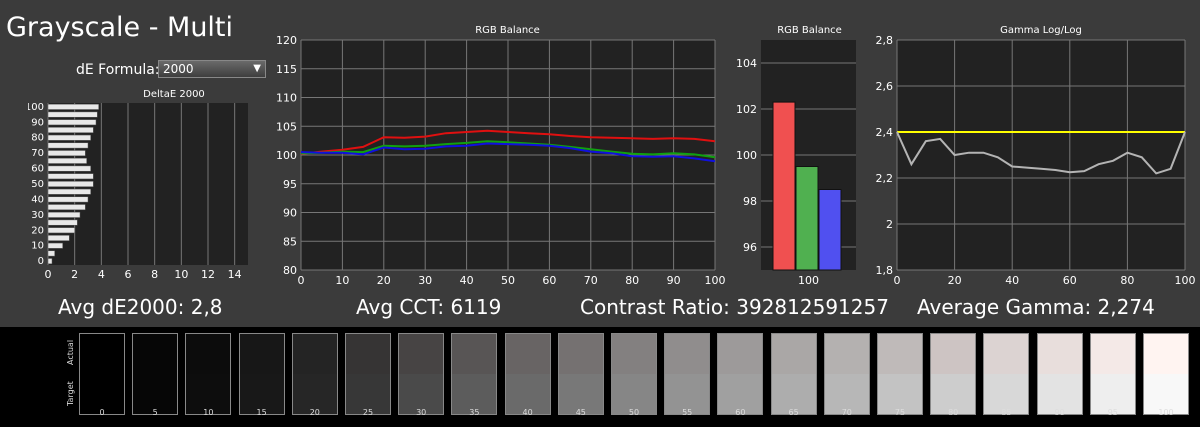  What do you see at coordinates (580, 412) in the screenshot?
I see `swatch-label: 45` at bounding box center [580, 412].